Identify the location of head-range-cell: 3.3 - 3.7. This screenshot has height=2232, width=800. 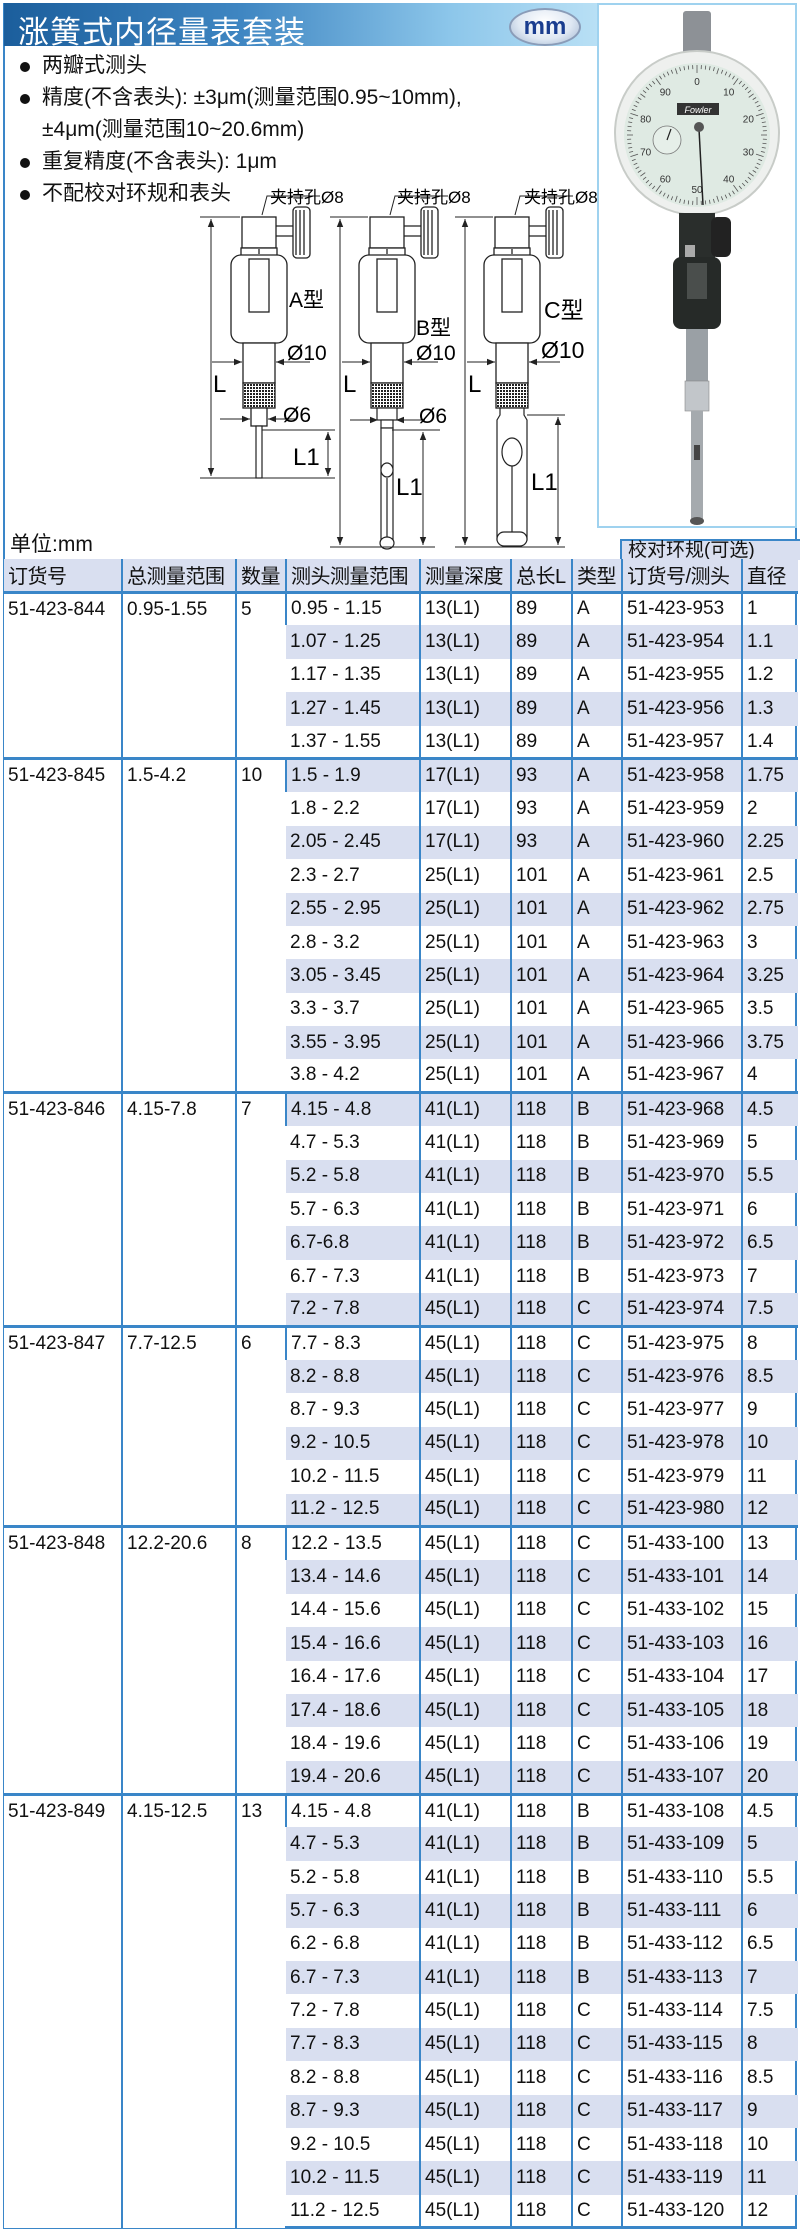
(325, 1009).